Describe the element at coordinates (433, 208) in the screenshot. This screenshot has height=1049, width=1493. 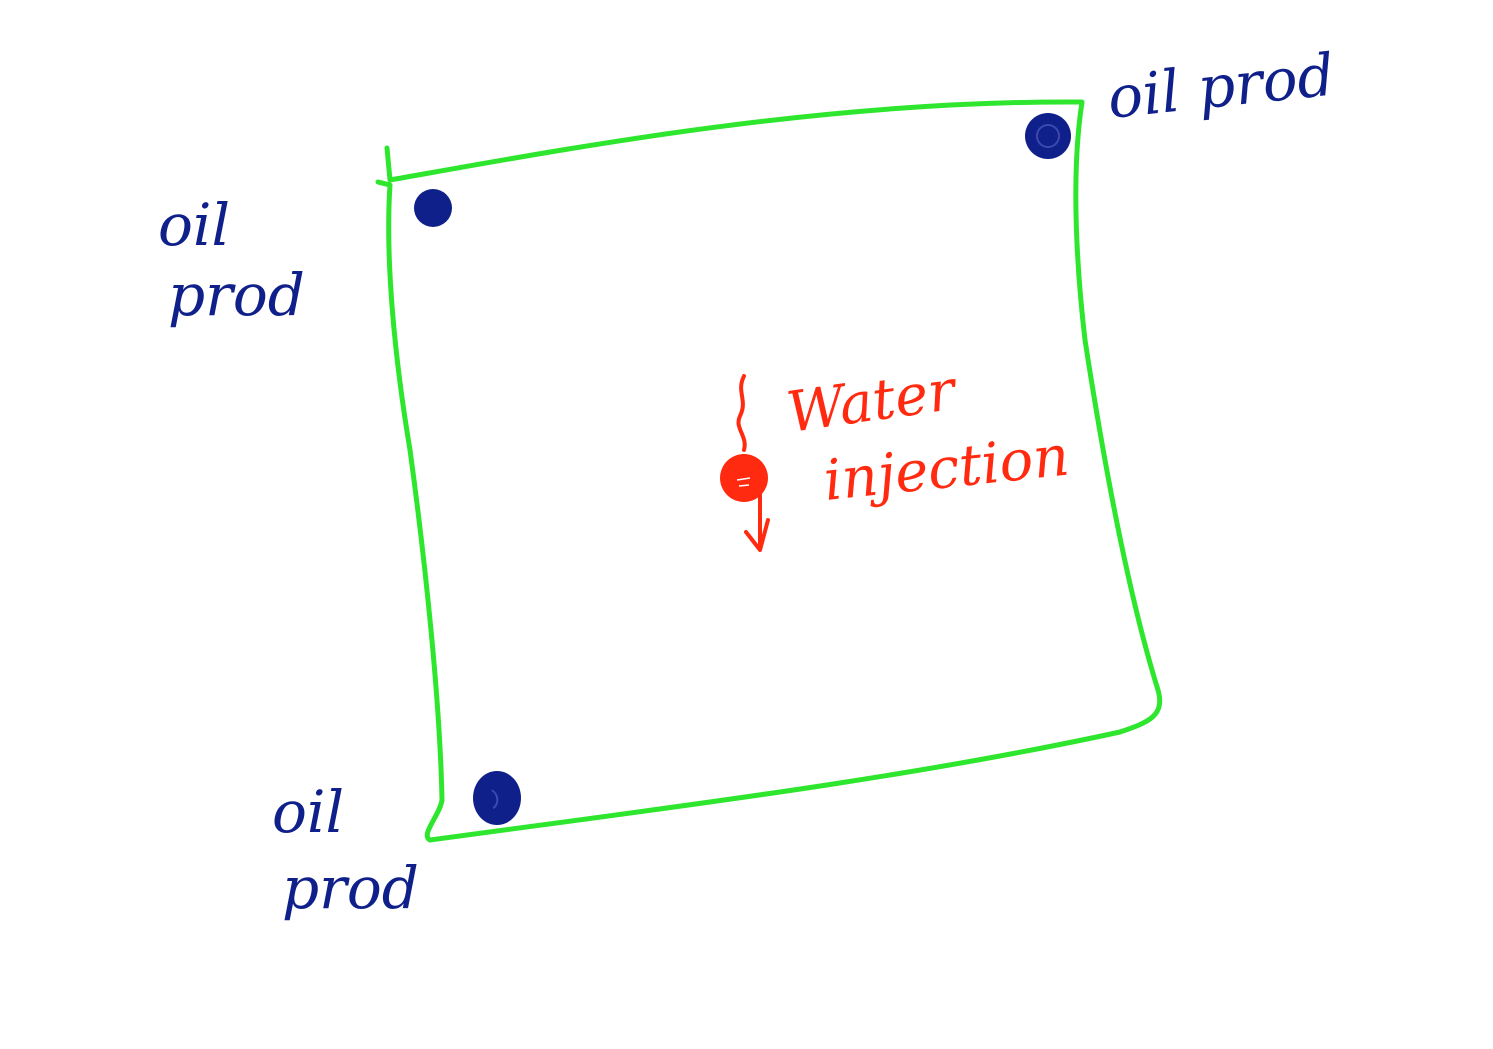
I see `producer-well-top-left` at that location.